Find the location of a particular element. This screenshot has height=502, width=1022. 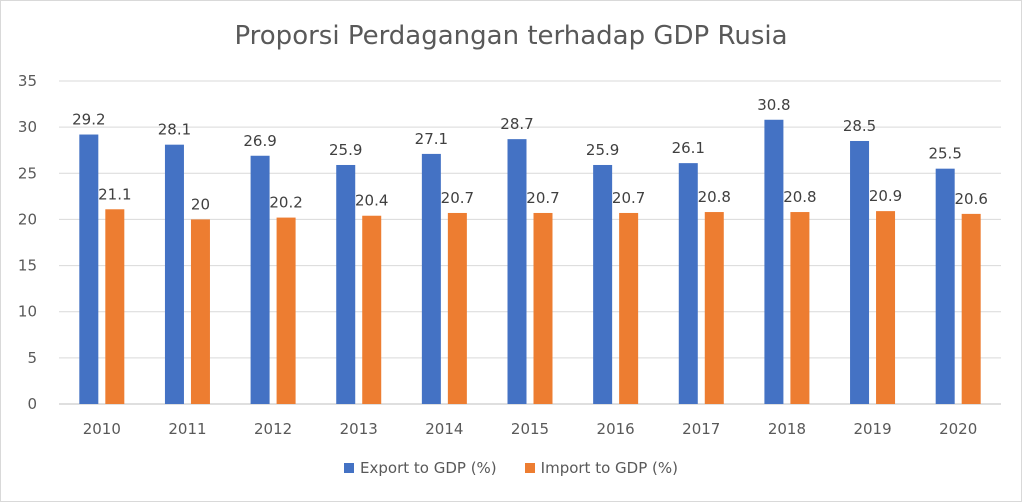

x-tick-label: 2011 is located at coordinates (187, 429).